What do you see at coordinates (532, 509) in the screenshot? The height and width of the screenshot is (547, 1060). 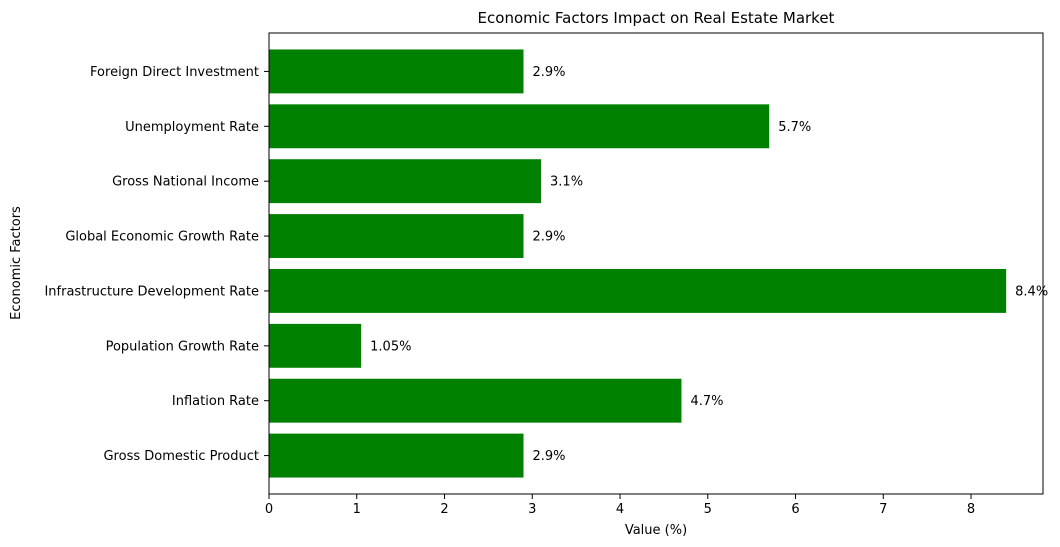 I see `x-tick-label-3: 3` at bounding box center [532, 509].